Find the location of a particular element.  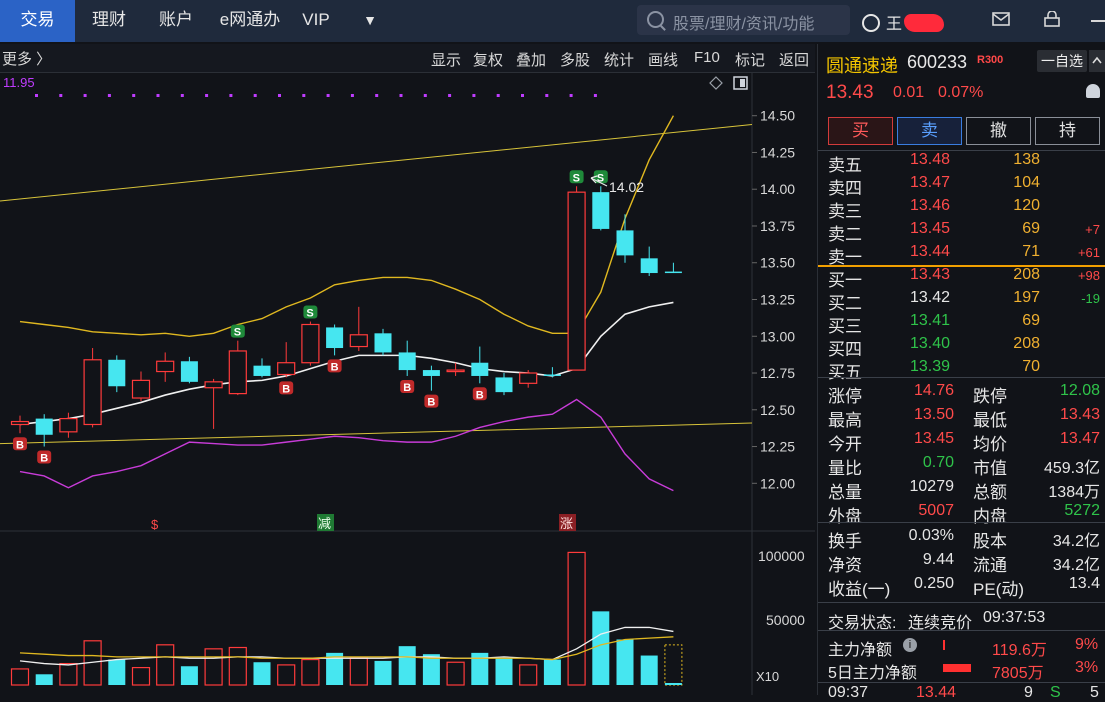

book-price: 13.40 is located at coordinates (930, 343).